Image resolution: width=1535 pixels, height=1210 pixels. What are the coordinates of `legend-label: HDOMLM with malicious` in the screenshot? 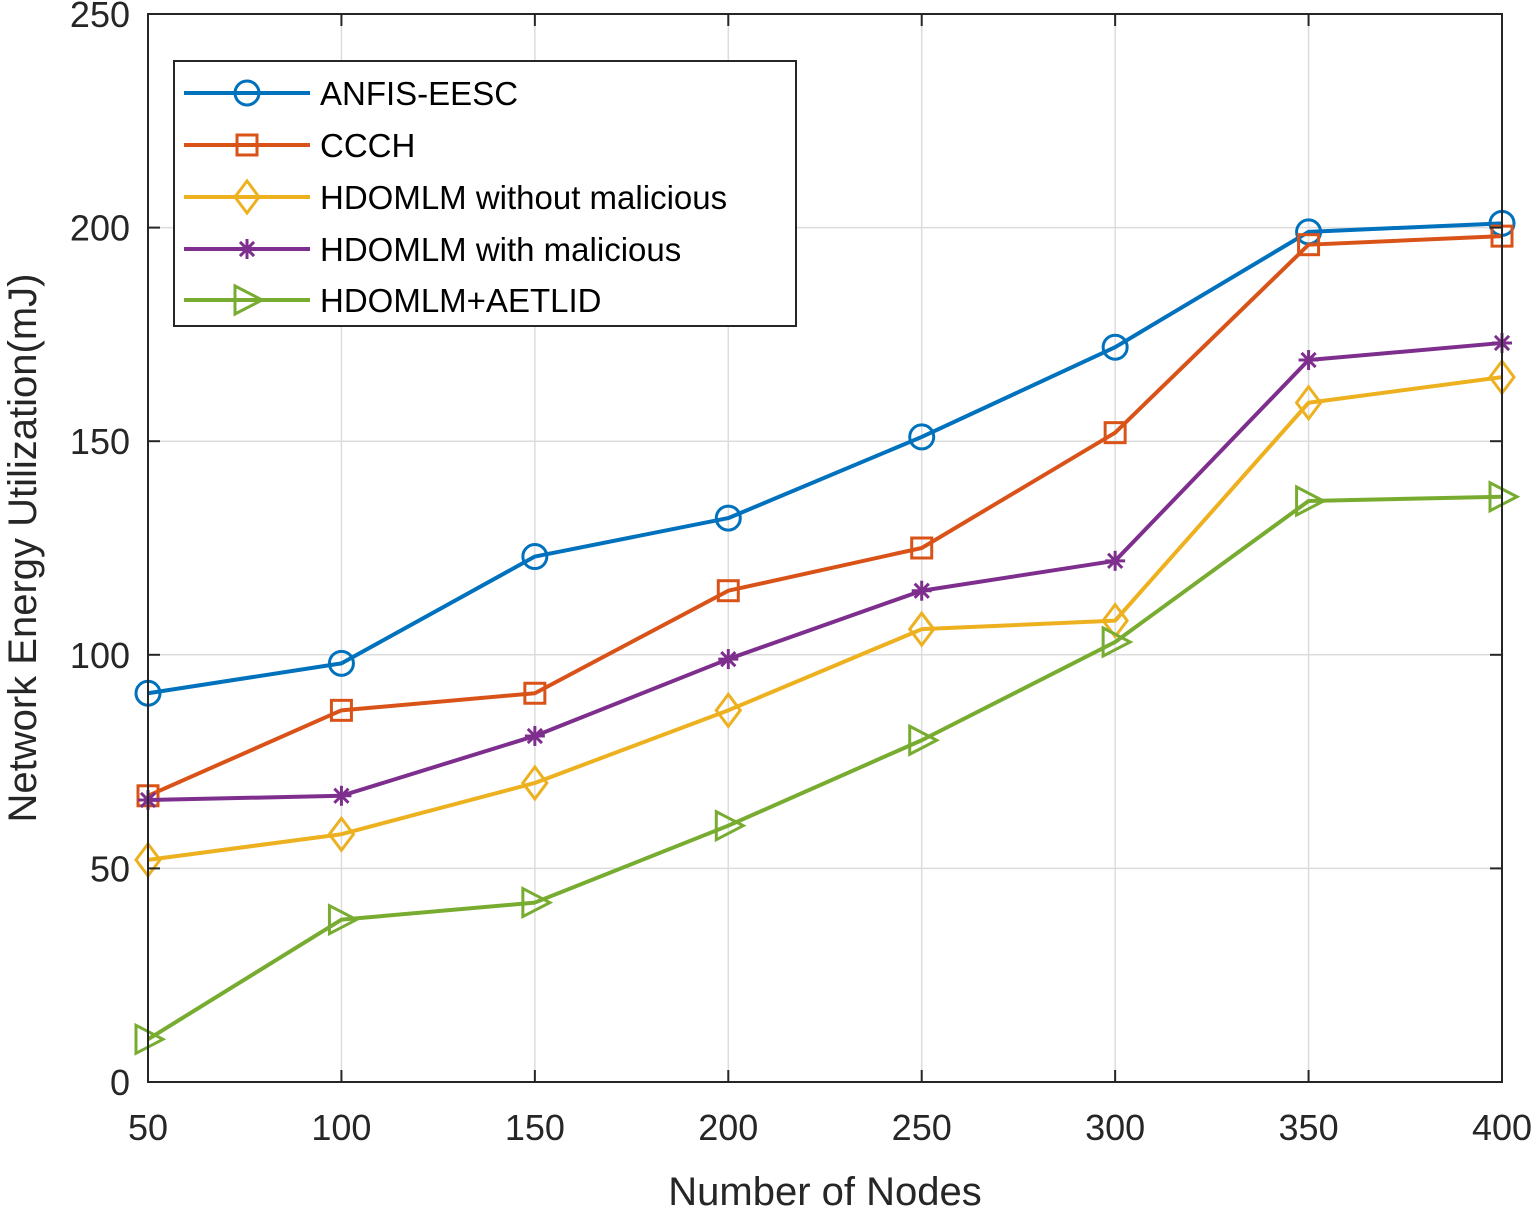 It's located at (500, 249).